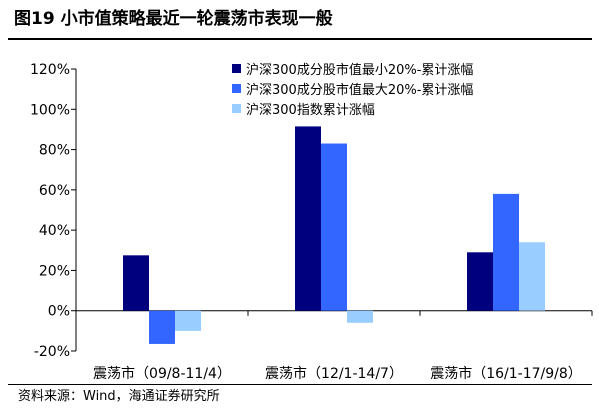 This screenshot has width=599, height=411. I want to click on legend-label: 沪深300成分股市值最小20%-累计涨幅, so click(359, 70).